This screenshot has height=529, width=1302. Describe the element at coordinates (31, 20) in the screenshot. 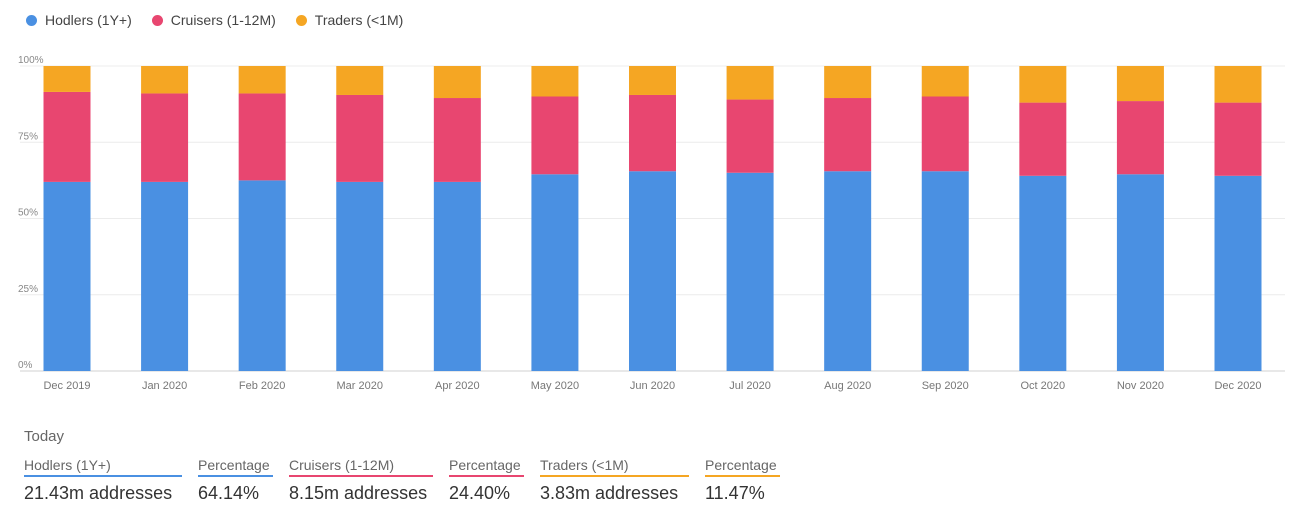

I see `legend-dot-hodlers` at that location.